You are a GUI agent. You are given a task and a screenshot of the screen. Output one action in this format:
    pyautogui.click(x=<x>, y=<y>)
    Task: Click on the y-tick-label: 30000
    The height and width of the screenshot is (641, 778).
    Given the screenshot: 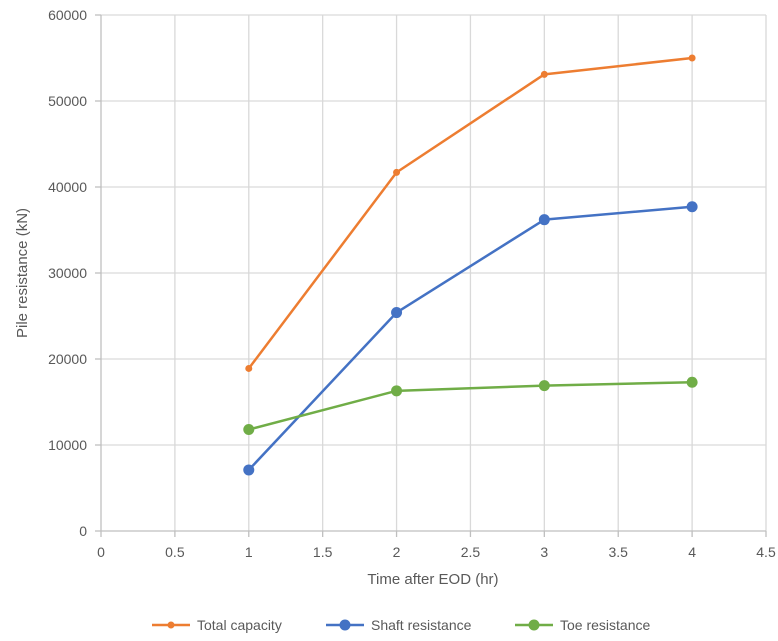 What is the action you would take?
    pyautogui.click(x=67, y=273)
    